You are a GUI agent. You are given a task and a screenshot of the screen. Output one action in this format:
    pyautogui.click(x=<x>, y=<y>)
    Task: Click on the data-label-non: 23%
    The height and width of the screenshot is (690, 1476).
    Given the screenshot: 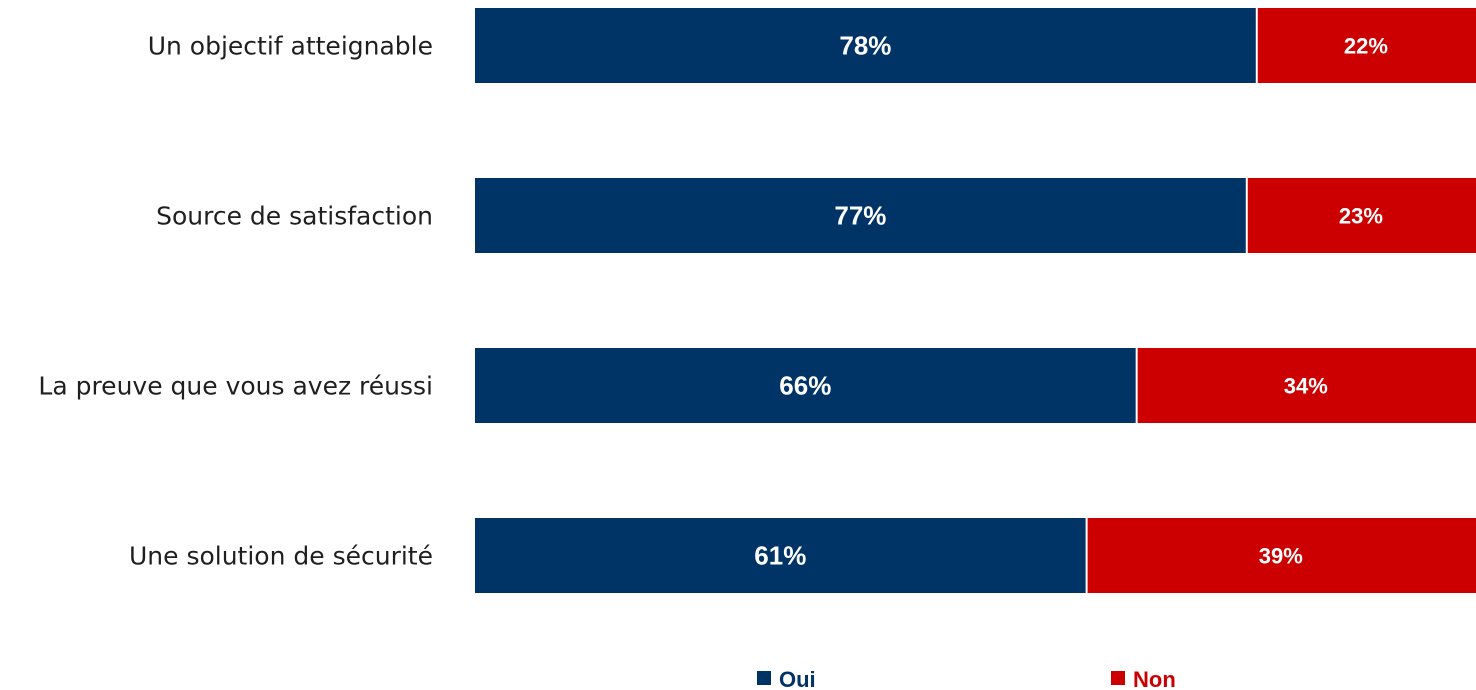 What is the action you would take?
    pyautogui.click(x=1361, y=216)
    